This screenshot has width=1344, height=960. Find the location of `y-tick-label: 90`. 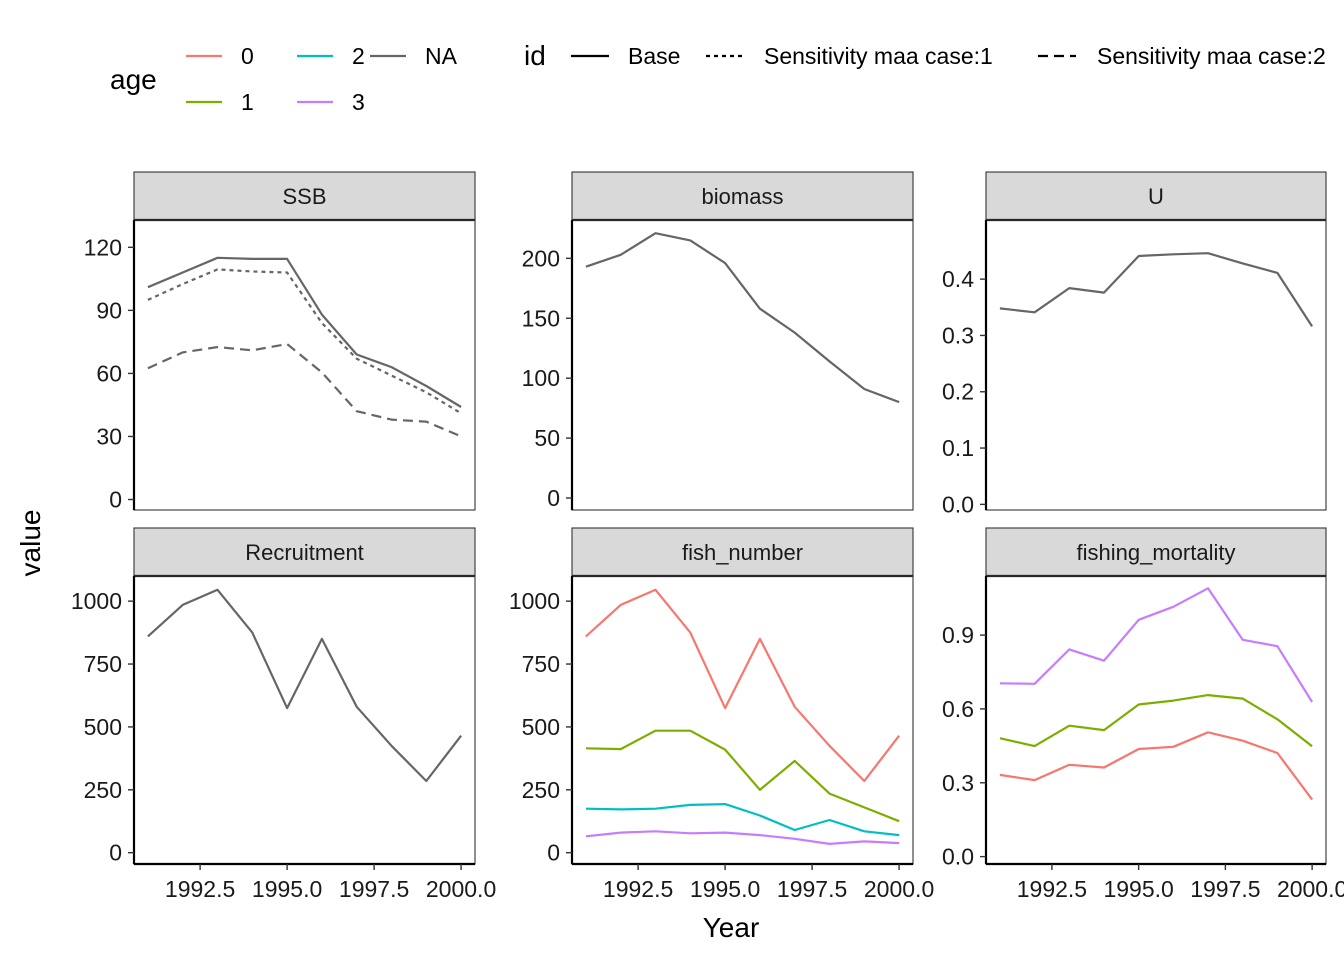

y-tick-label: 90 is located at coordinates (109, 310).